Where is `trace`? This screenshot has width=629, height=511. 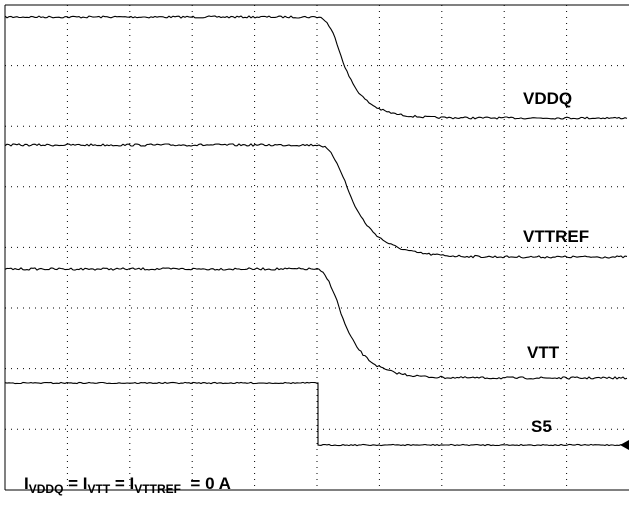 trace is located at coordinates (316, 414).